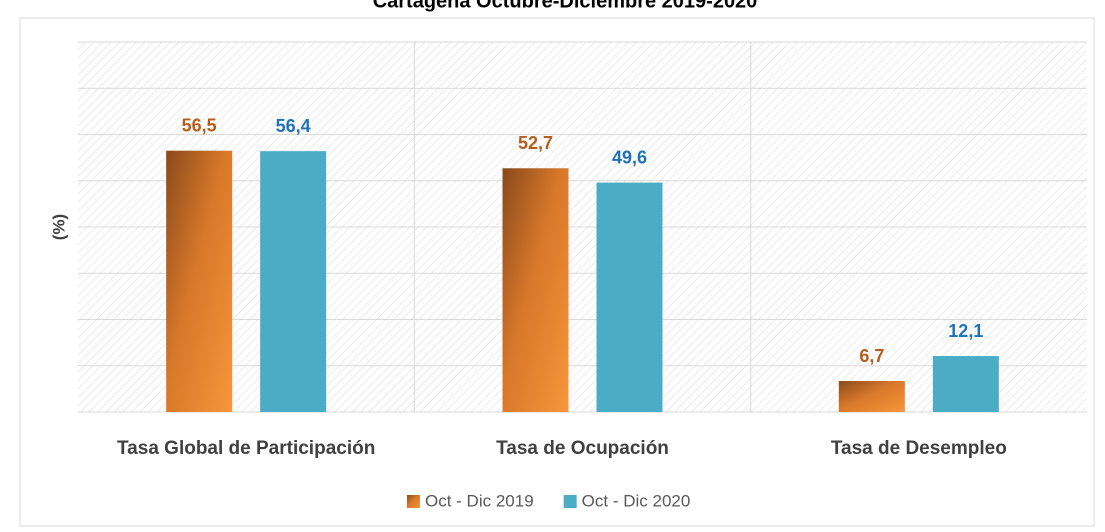  What do you see at coordinates (582, 448) in the screenshot?
I see `x-tick-label: Tasa de Ocupación` at bounding box center [582, 448].